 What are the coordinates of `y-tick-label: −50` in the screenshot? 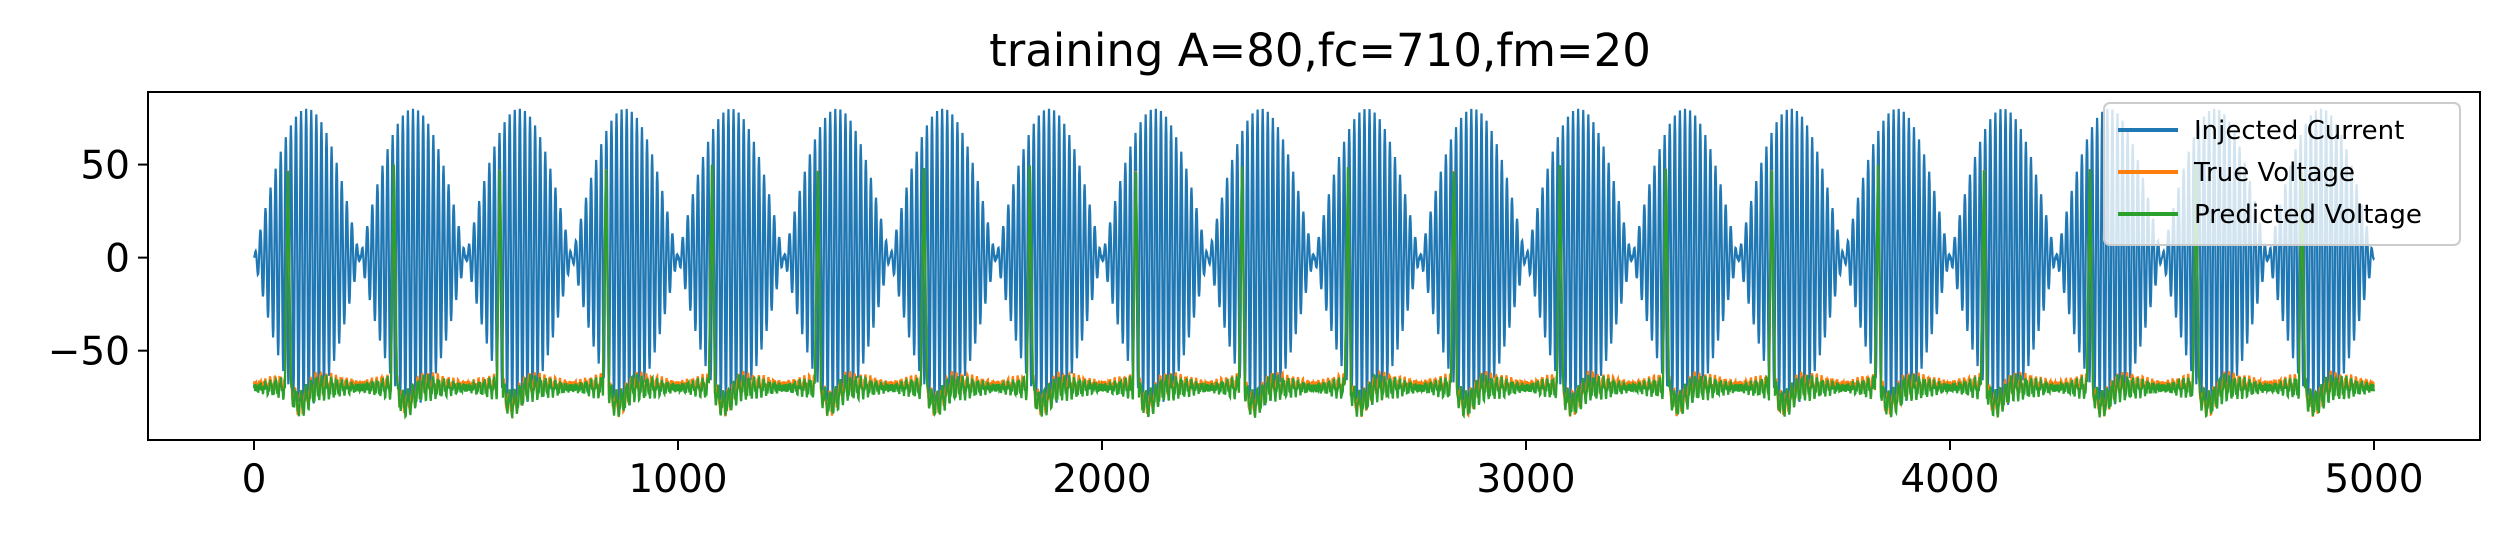 It's located at (89, 352).